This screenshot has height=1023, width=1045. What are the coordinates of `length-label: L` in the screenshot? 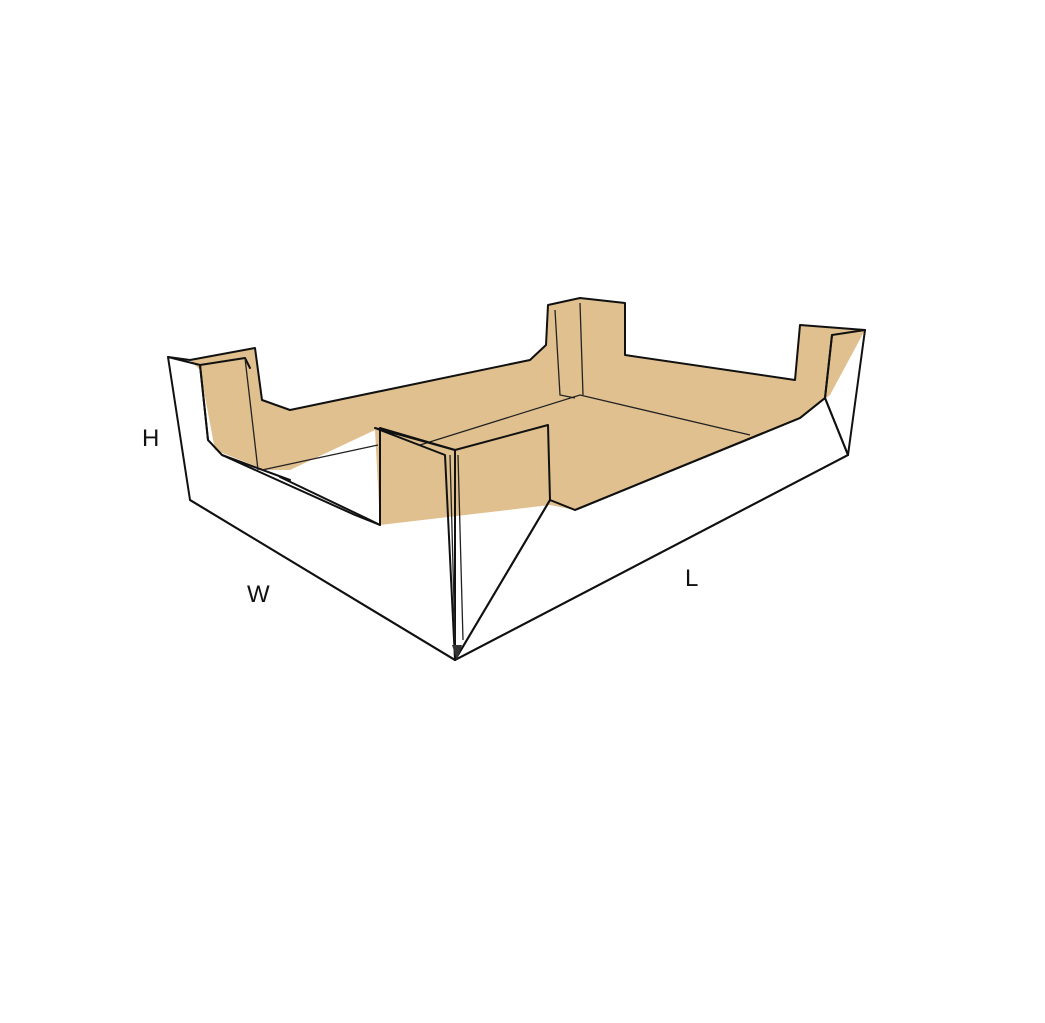 It's located at (691, 578).